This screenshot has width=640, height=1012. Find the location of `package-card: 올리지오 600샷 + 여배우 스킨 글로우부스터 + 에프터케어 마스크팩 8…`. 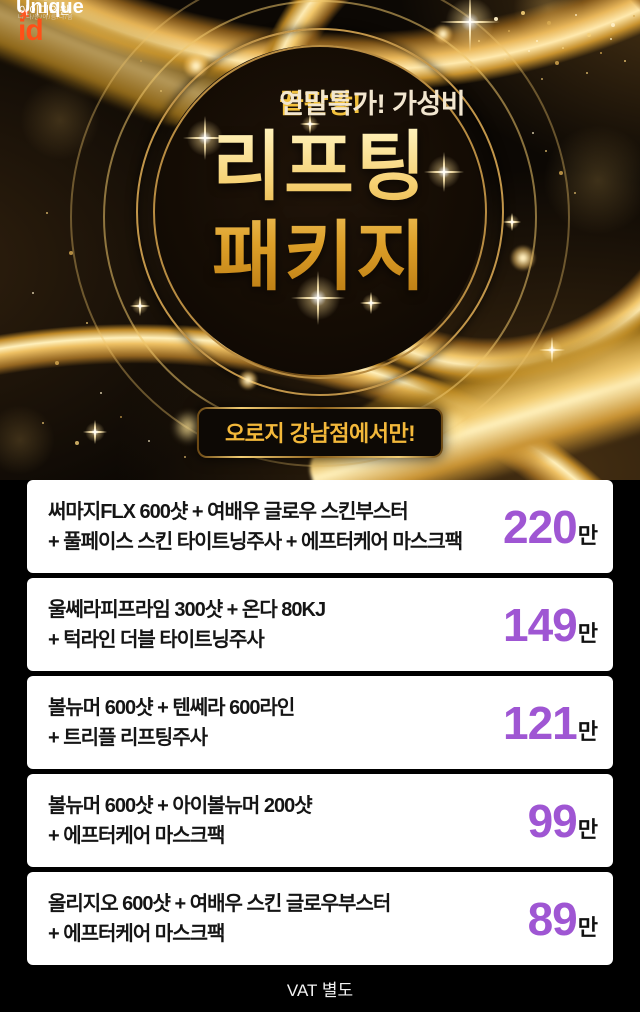

package-card: 올리지오 600샷 + 여배우 스킨 글로우부스터 + 에프터케어 마스크팩 8… is located at coordinates (320, 918).